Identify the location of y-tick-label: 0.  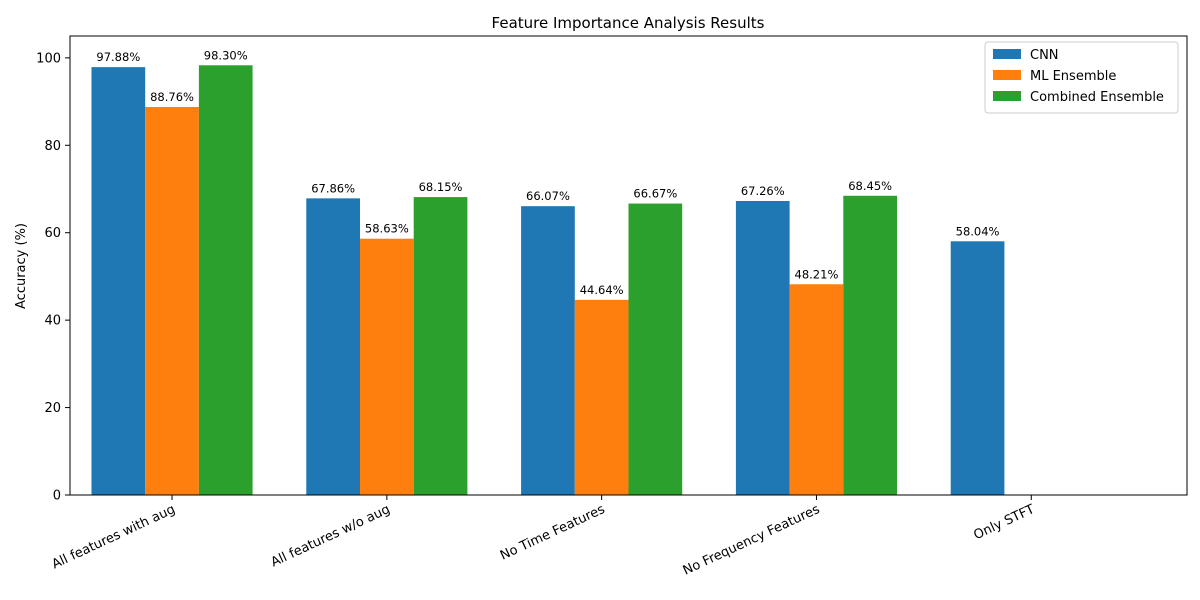
(57, 496).